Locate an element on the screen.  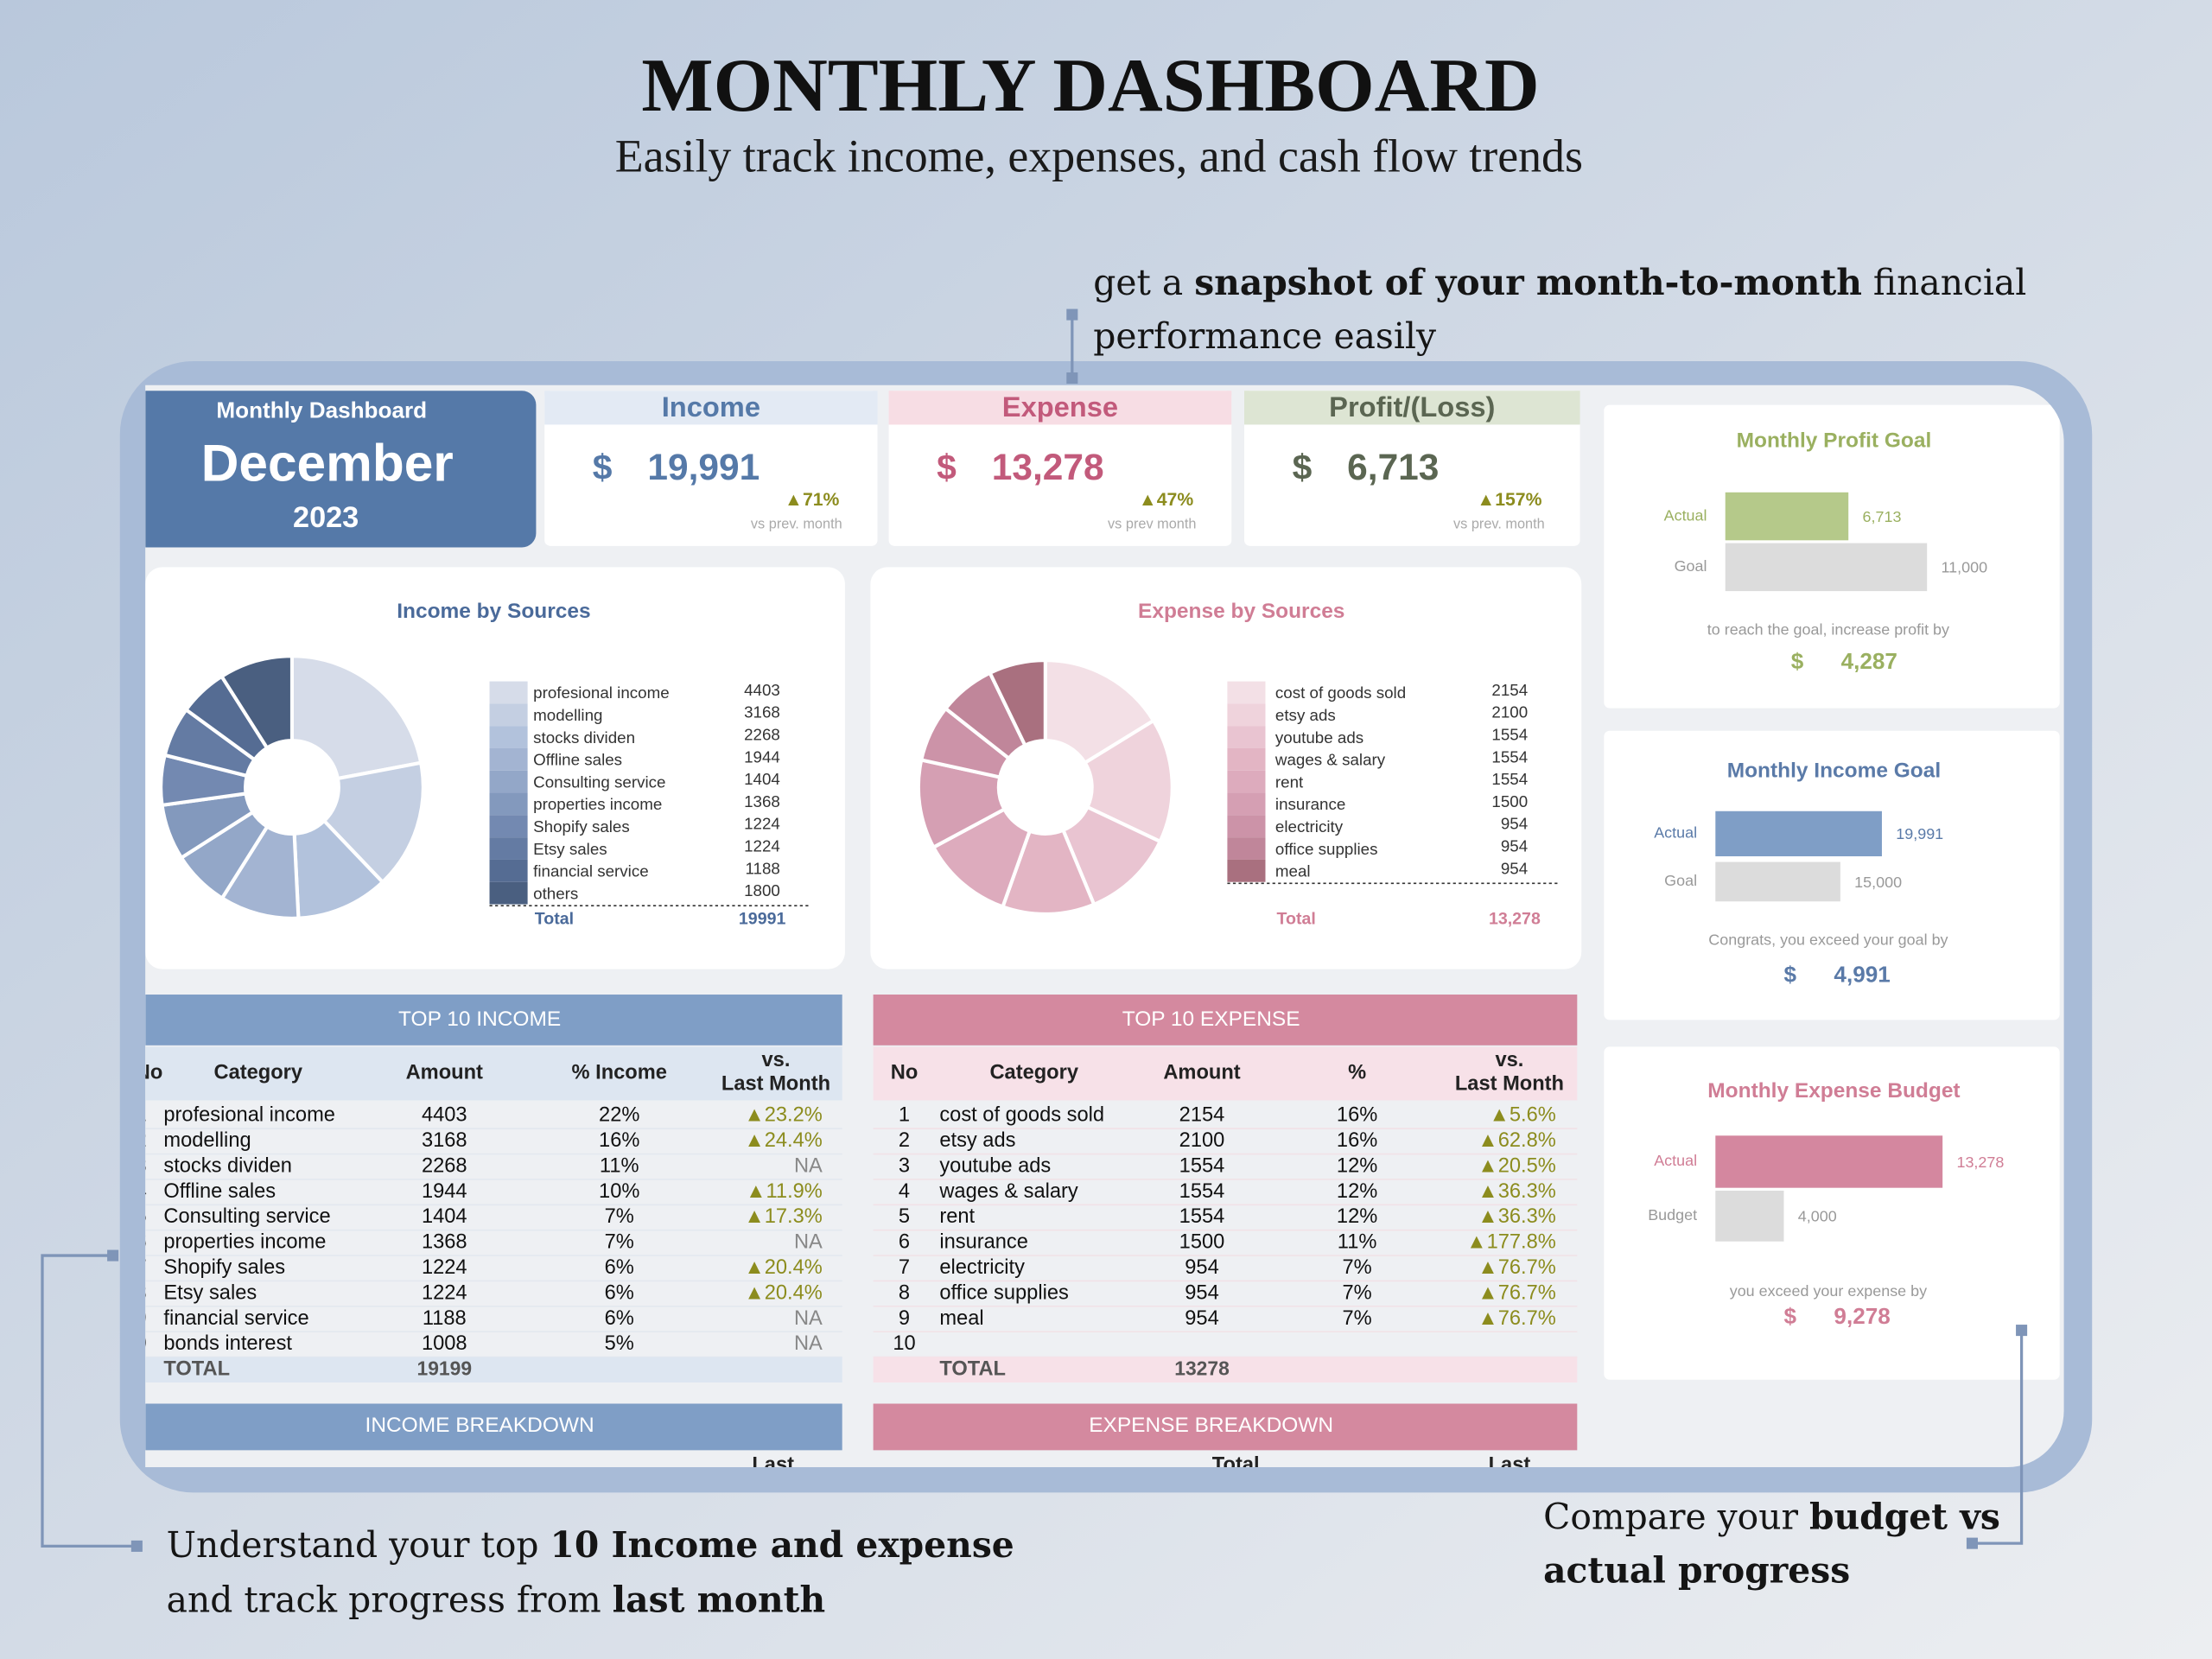
table-cell: 1008 is located at coordinates (444, 1343).